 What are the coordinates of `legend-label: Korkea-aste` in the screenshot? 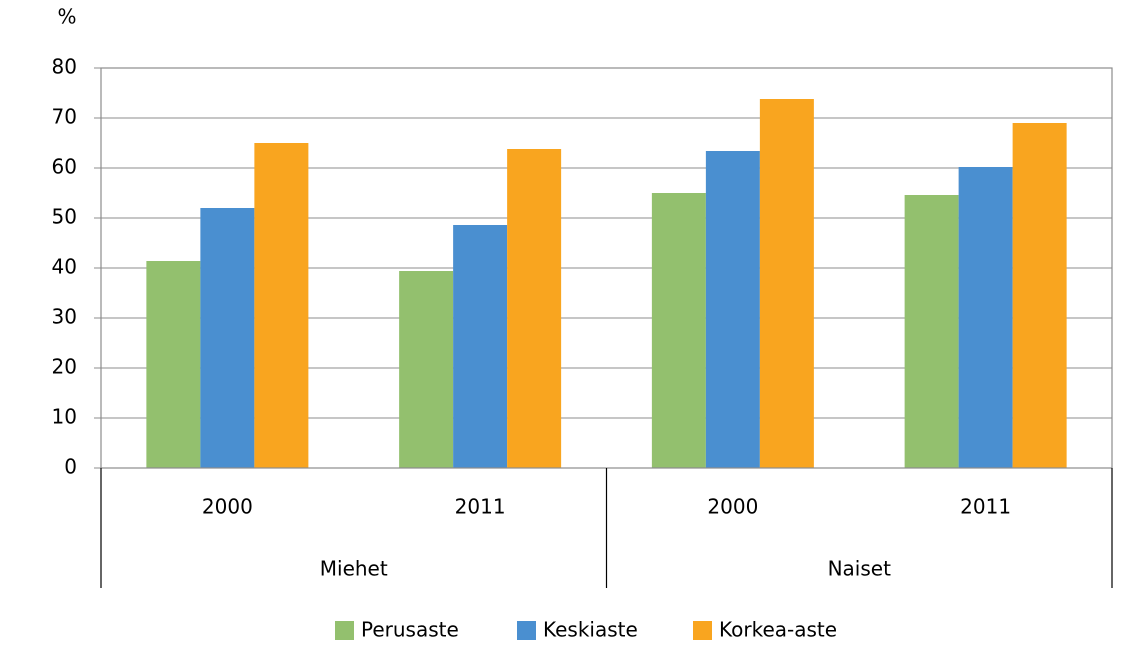 It's located at (778, 630).